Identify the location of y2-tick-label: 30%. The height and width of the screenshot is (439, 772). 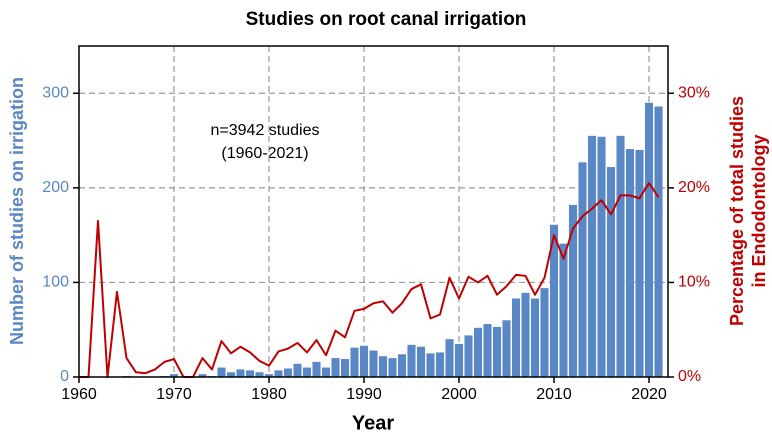
(694, 93).